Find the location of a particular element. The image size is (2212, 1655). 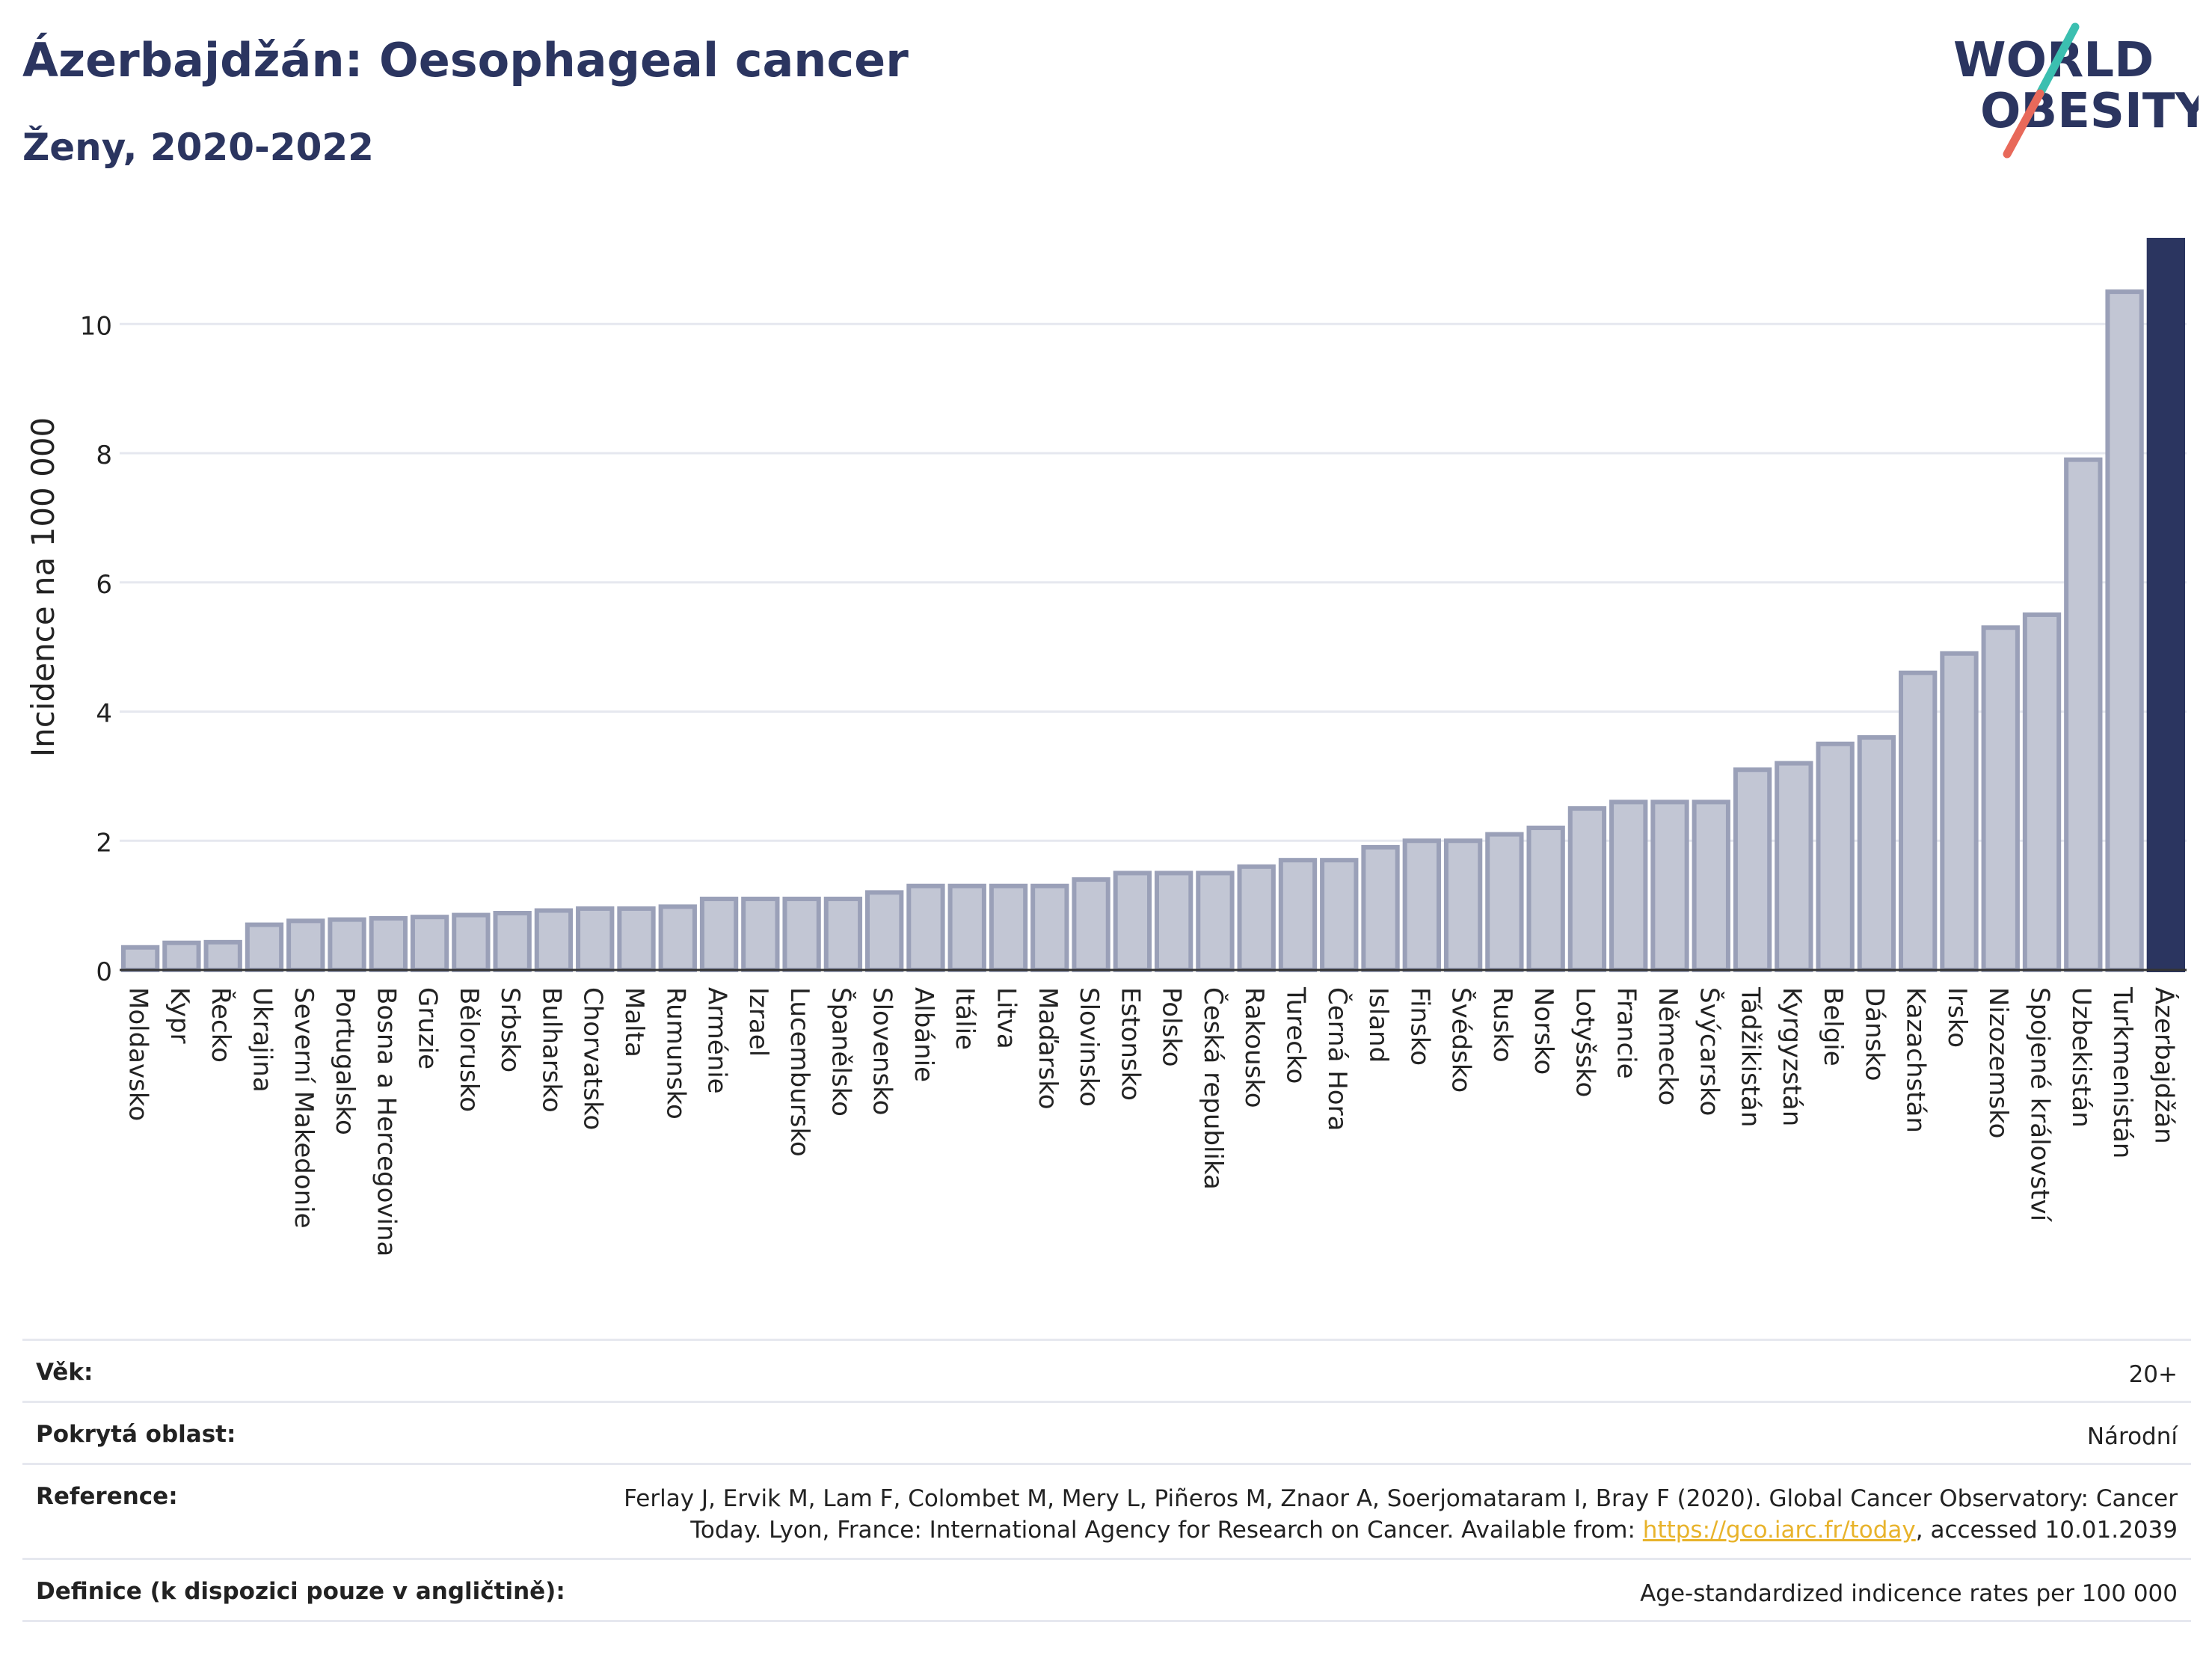

reference-label: Reference: is located at coordinates (107, 1496).